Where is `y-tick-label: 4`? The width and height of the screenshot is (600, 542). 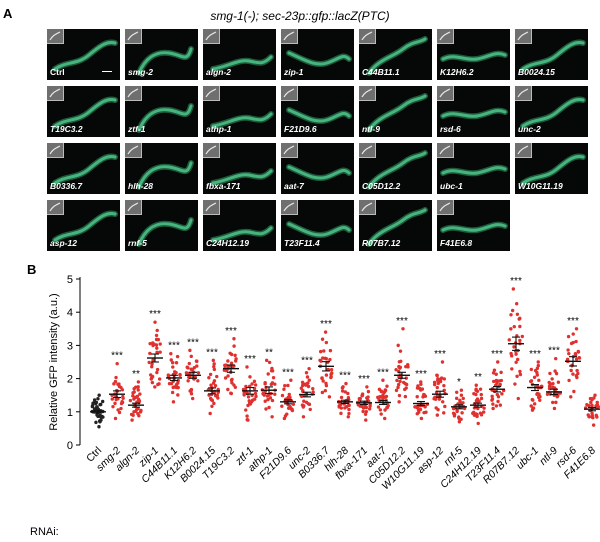 y-tick-label: 4 is located at coordinates (70, 313).